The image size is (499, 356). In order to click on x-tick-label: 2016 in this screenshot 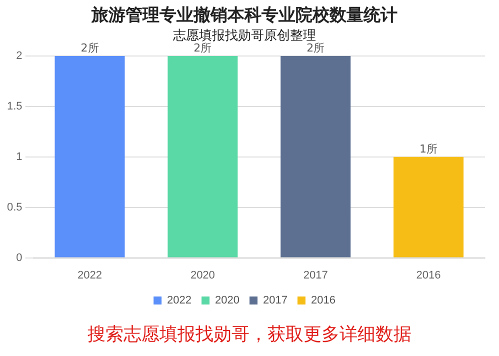, I will do `click(428, 275)`.